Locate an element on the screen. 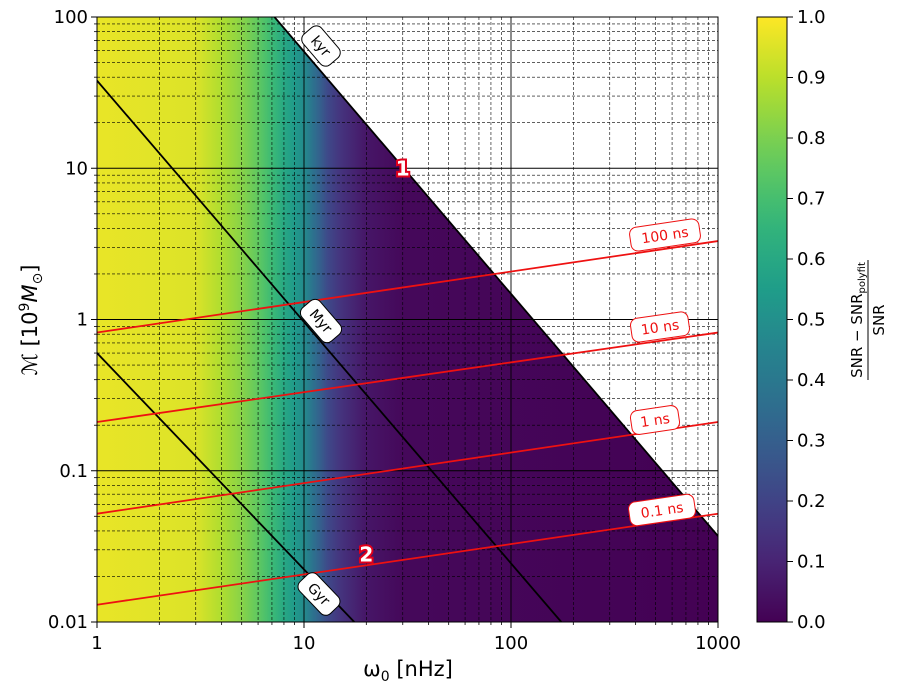 Image resolution: width=898 pixels, height=691 pixels. x-tick-label: 100 is located at coordinates (511, 643).